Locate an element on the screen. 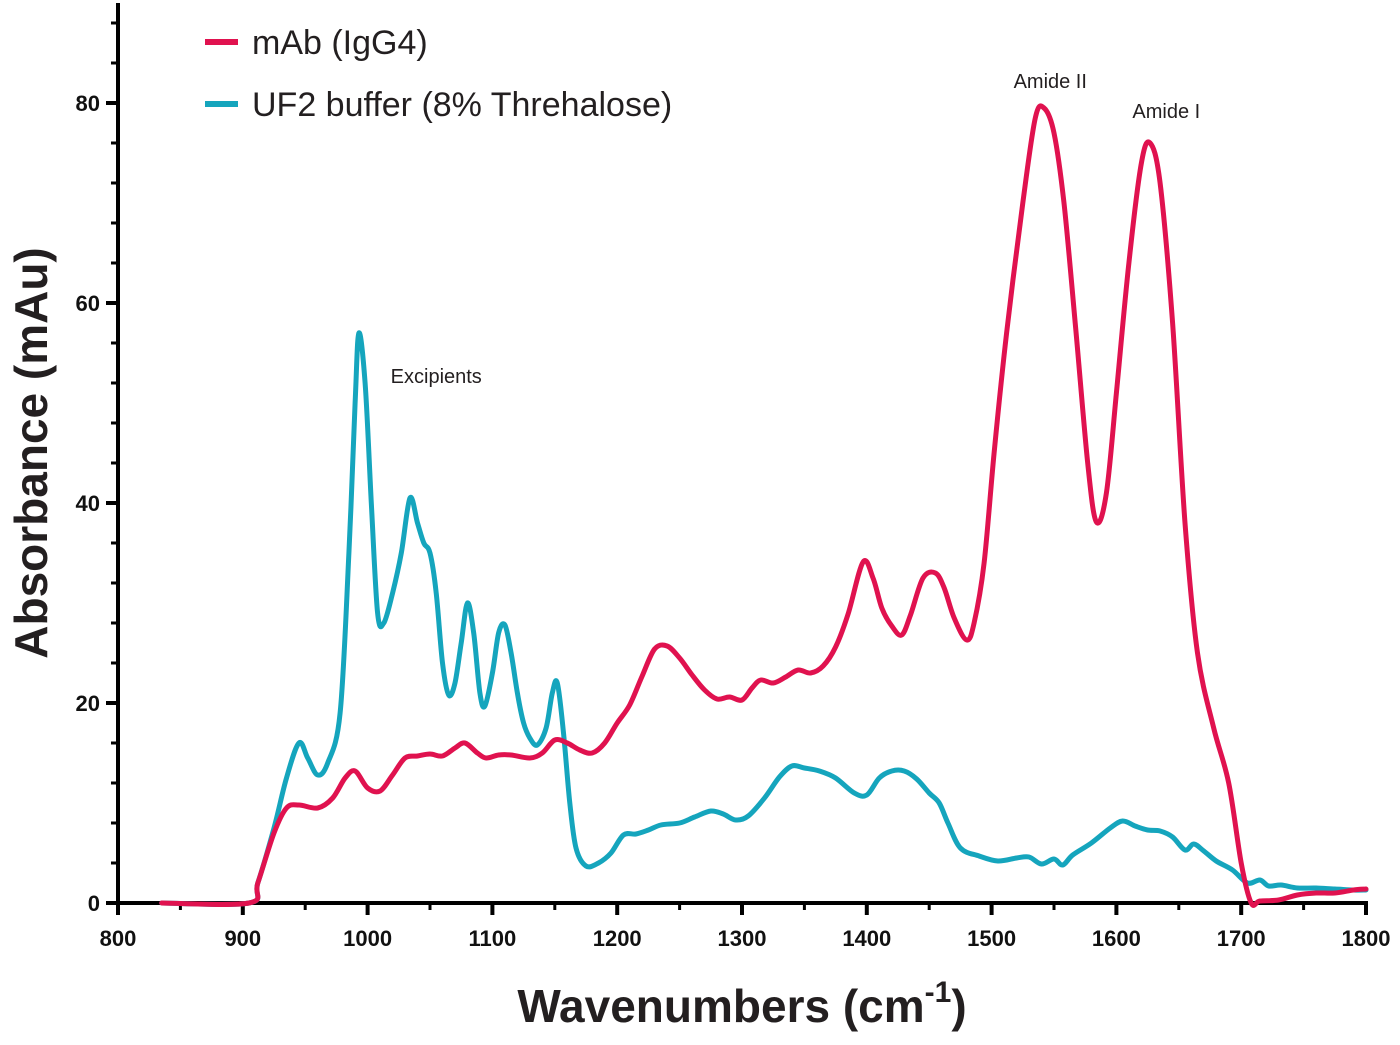 The image size is (1400, 1045). x-tick-label: 1000 is located at coordinates (367, 938).